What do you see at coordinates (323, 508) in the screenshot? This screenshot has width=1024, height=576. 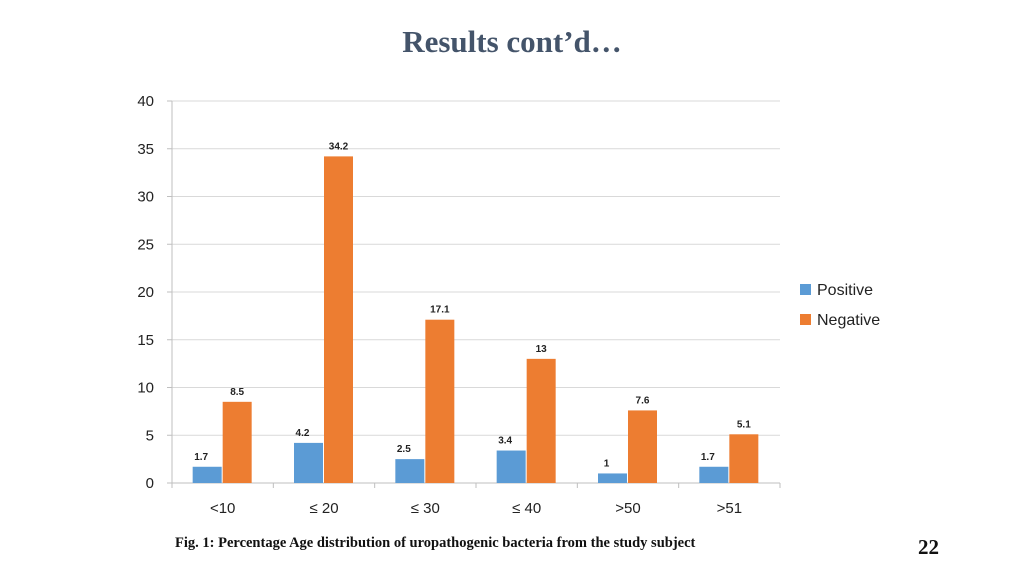 I see `x-tick-label: ≤ 20` at bounding box center [323, 508].